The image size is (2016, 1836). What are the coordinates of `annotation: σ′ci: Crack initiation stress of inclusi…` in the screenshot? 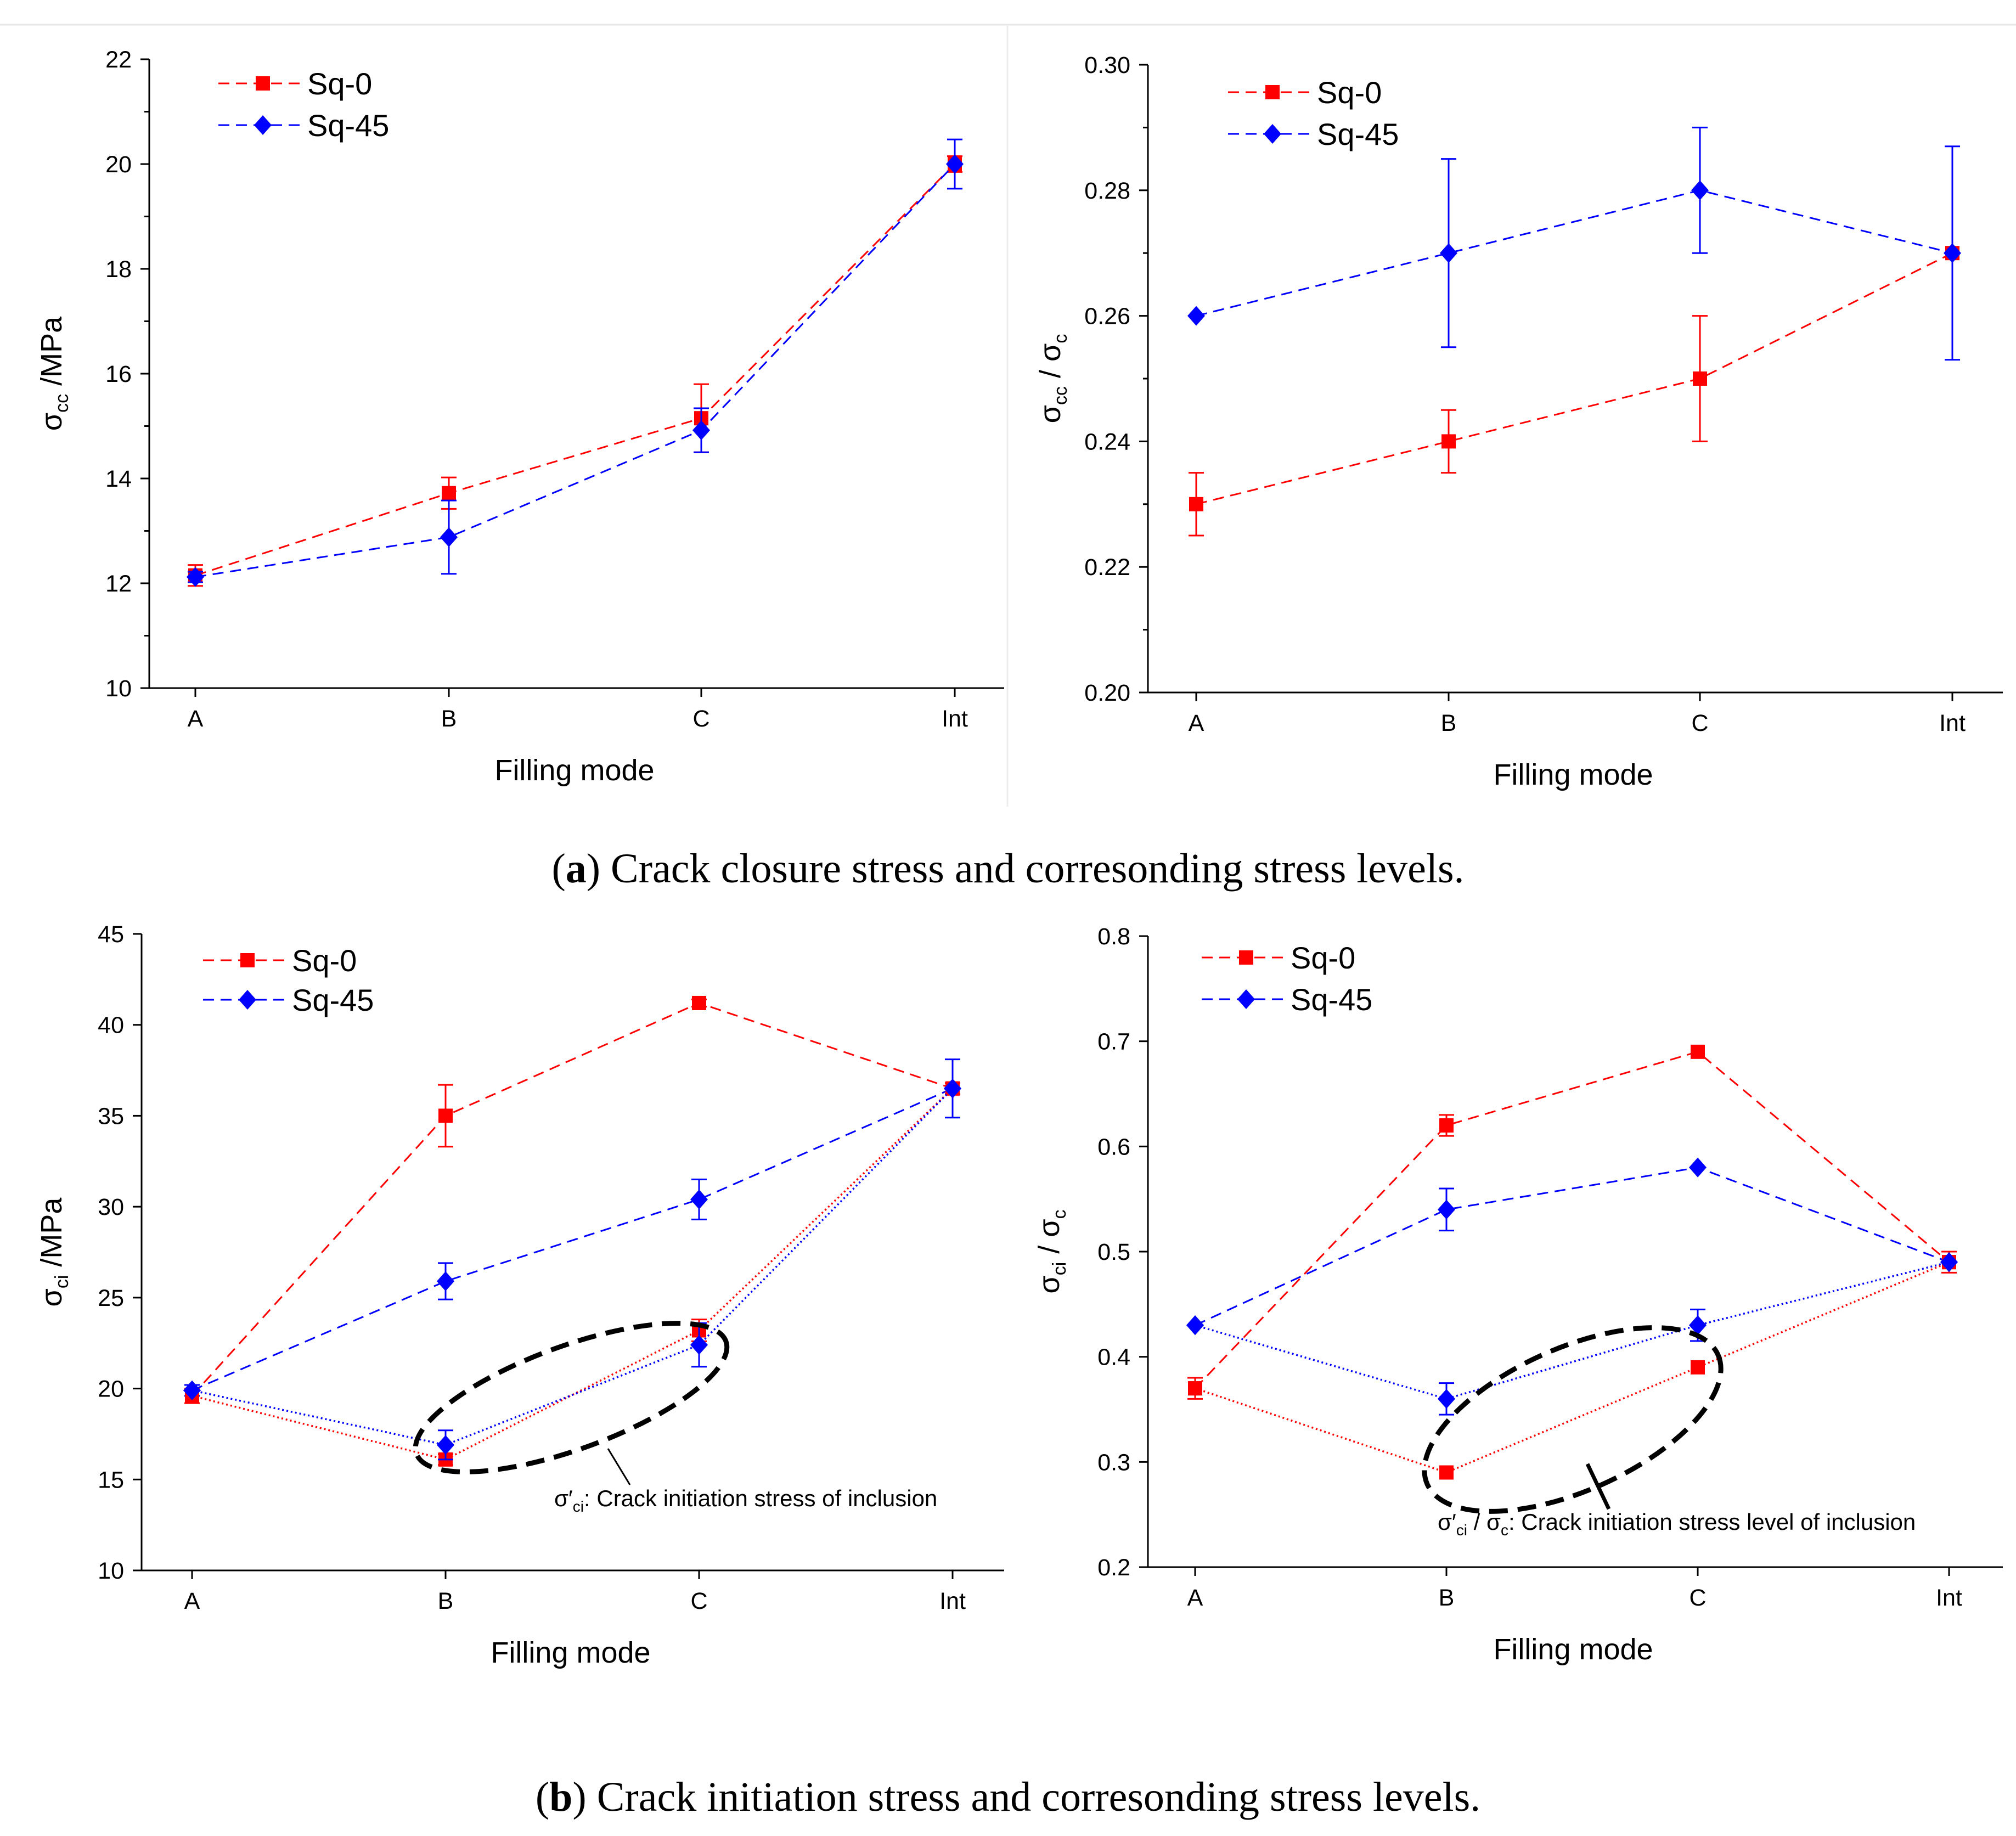 It's located at (675, 1418).